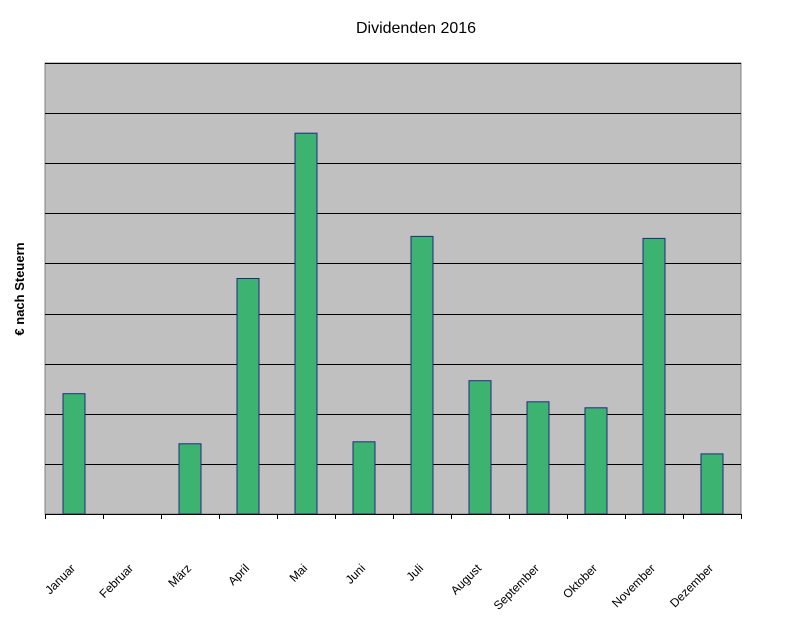 Image resolution: width=799 pixels, height=633 pixels. I want to click on x-tick-label: Juni, so click(355, 573).